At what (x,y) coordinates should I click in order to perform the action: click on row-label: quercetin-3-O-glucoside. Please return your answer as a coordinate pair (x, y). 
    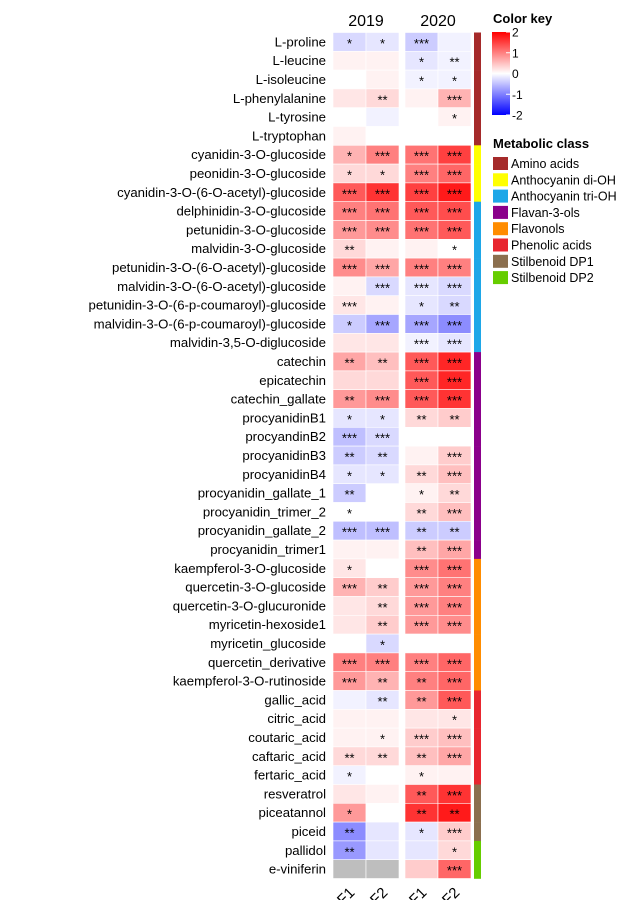
    Looking at the image, I should click on (255, 587).